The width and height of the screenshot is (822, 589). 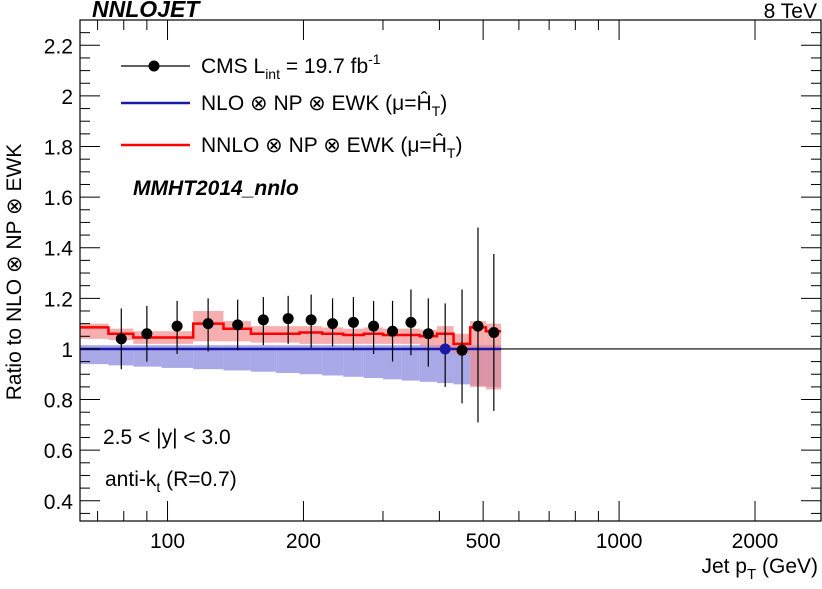 I want to click on x-tick-label: 100, so click(x=167, y=541).